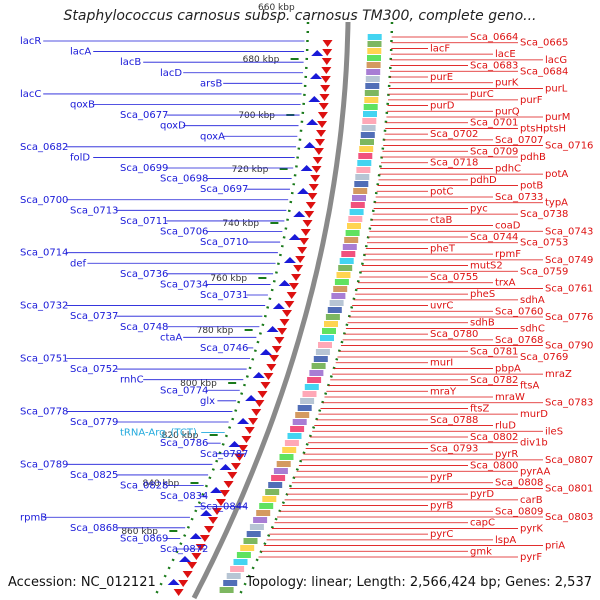  I want to click on right-gene-label: sdhB, so click(482, 323).